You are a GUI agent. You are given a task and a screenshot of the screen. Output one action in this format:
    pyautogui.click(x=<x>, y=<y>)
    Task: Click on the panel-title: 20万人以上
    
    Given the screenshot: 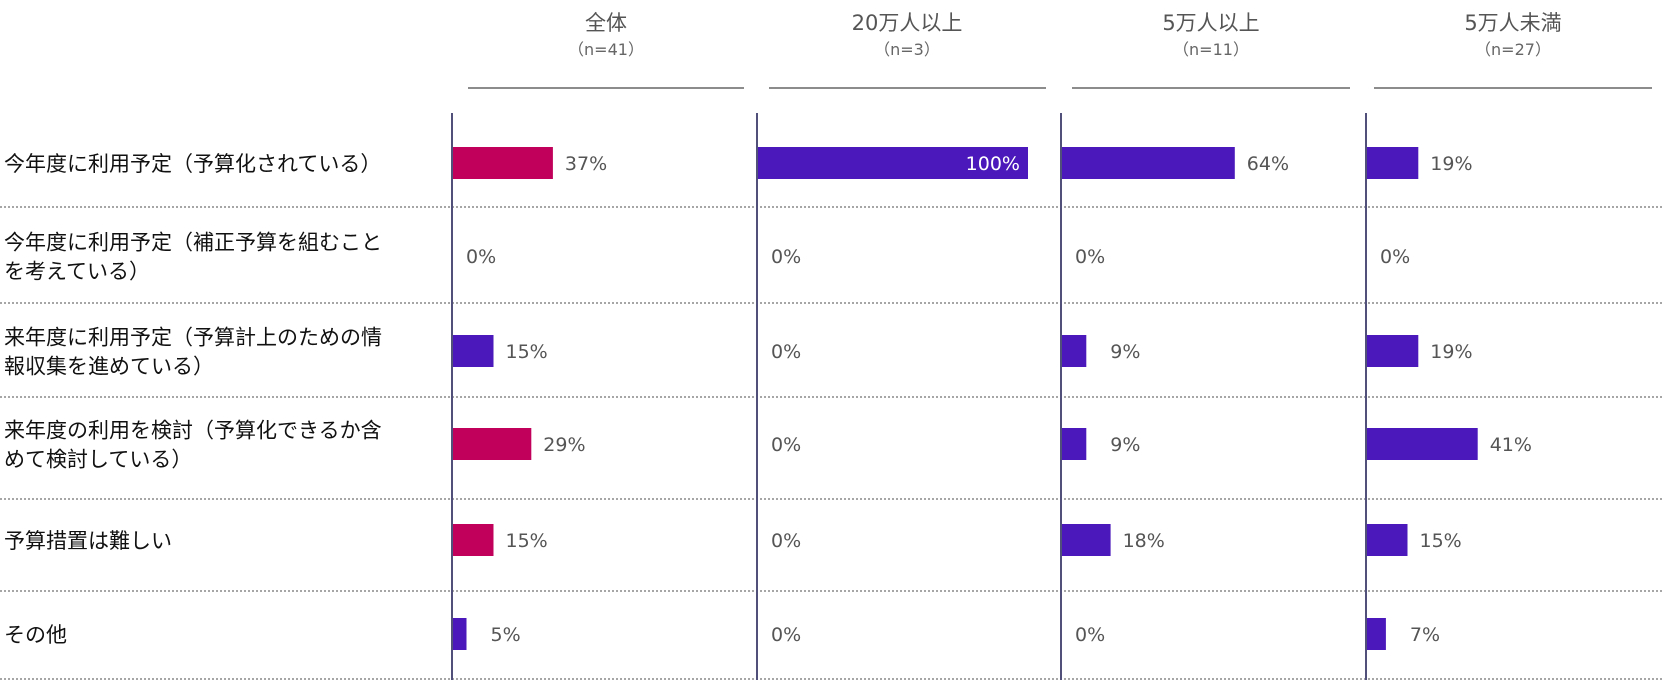 What is the action you would take?
    pyautogui.click(x=907, y=23)
    